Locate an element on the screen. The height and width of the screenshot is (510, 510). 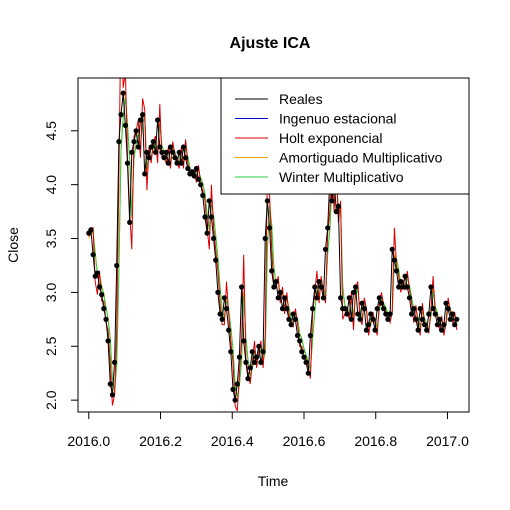
y-tick-label: 4.5 is located at coordinates (51, 131).